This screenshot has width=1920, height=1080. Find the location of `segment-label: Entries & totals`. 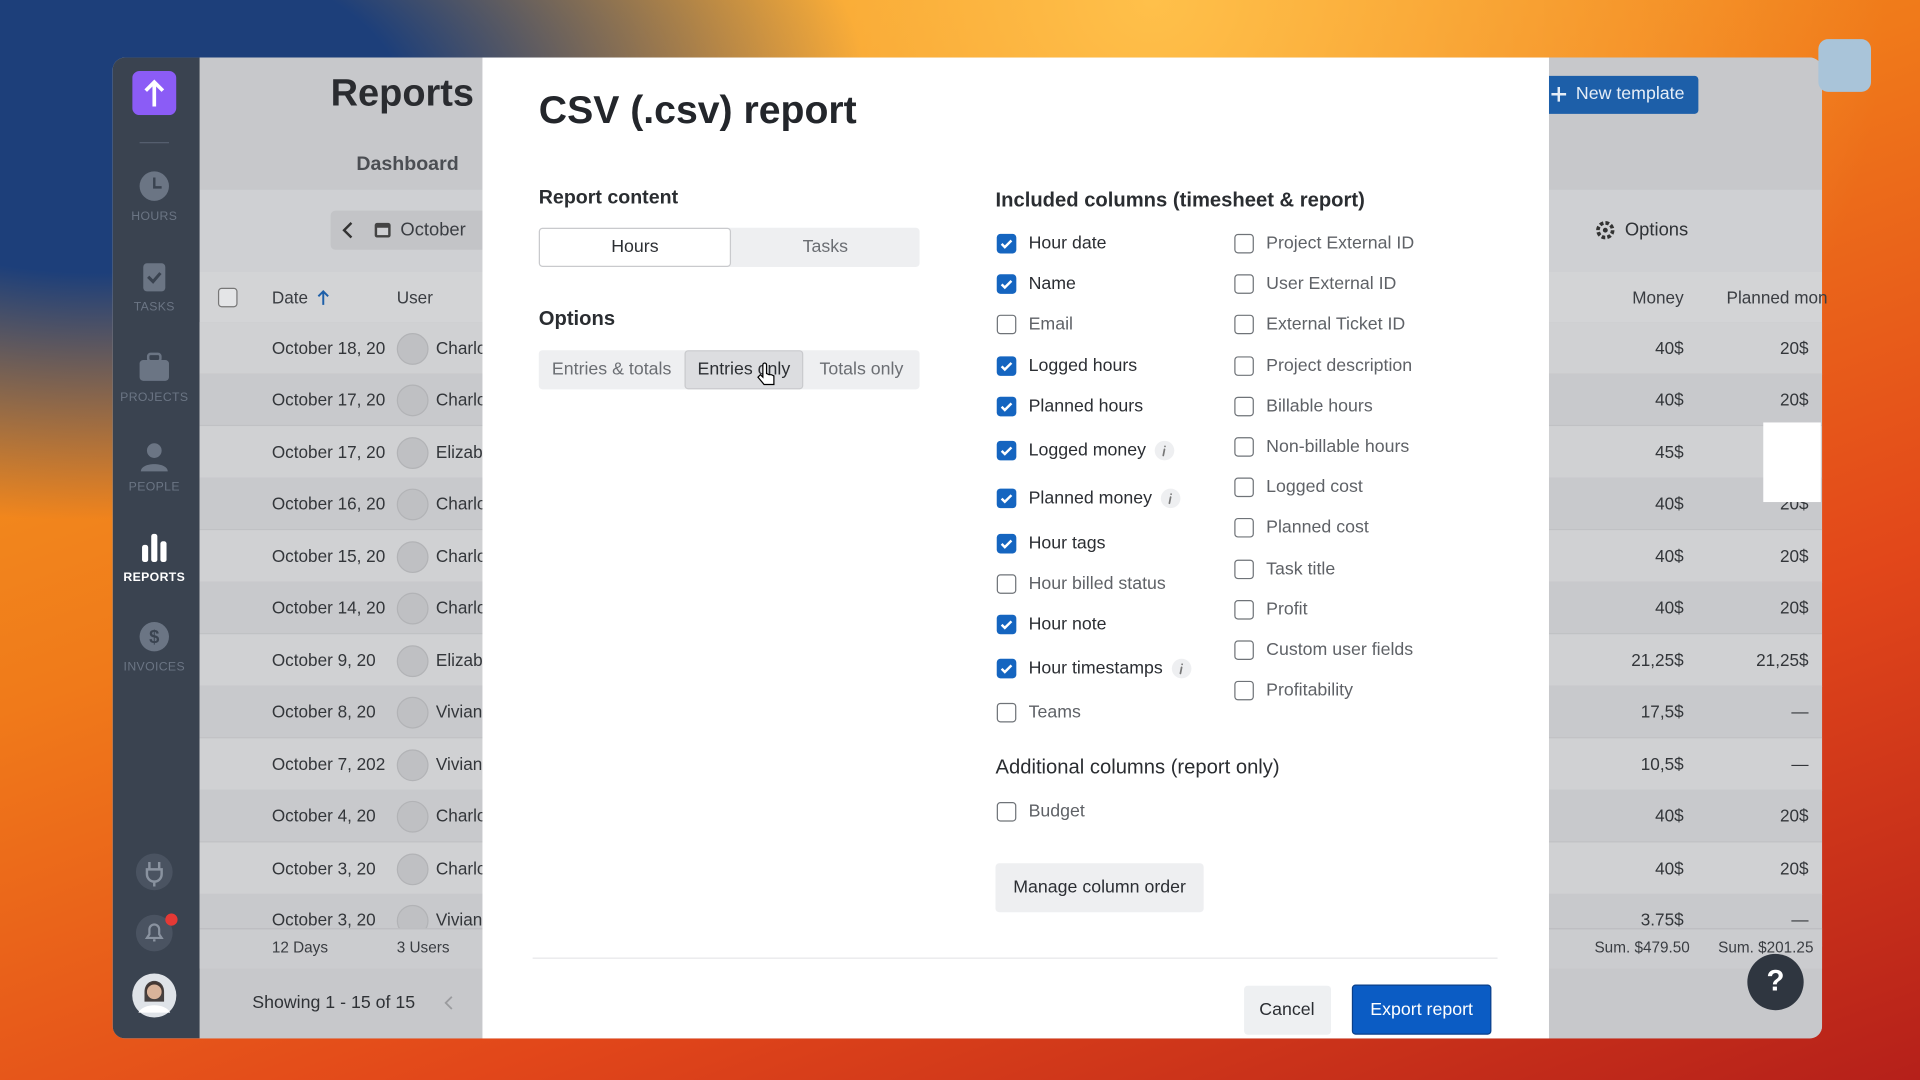

segment-label: Entries & totals is located at coordinates (611, 370).